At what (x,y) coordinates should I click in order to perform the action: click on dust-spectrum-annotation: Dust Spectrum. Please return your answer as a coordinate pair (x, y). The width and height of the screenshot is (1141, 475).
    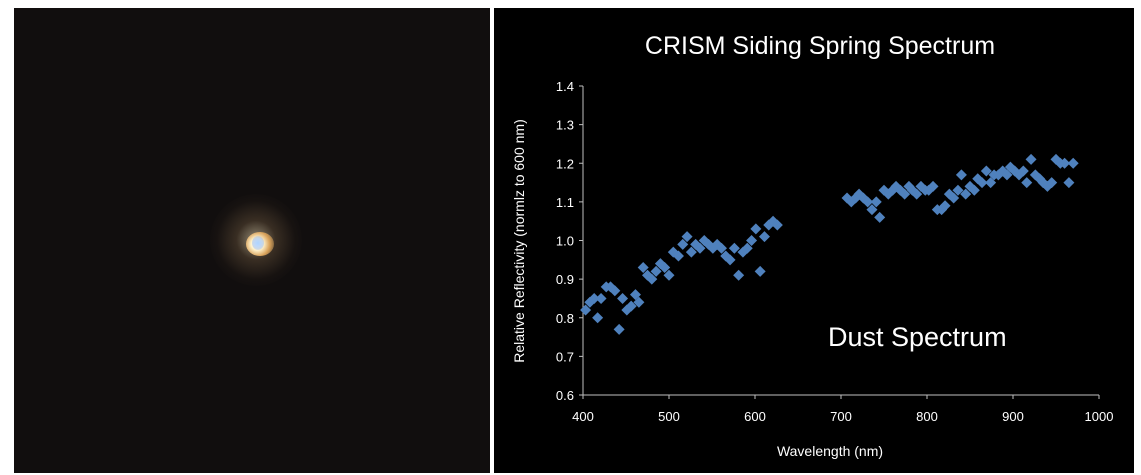
    Looking at the image, I should click on (917, 337).